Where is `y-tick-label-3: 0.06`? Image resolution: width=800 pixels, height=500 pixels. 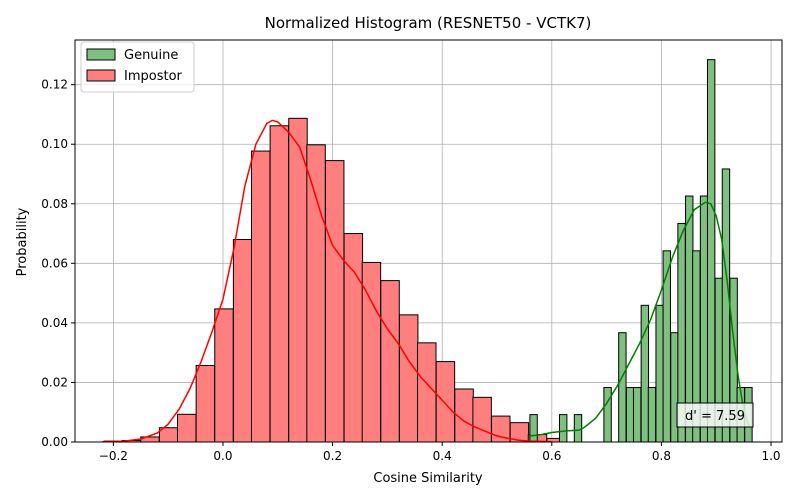
y-tick-label-3: 0.06 is located at coordinates (54, 263).